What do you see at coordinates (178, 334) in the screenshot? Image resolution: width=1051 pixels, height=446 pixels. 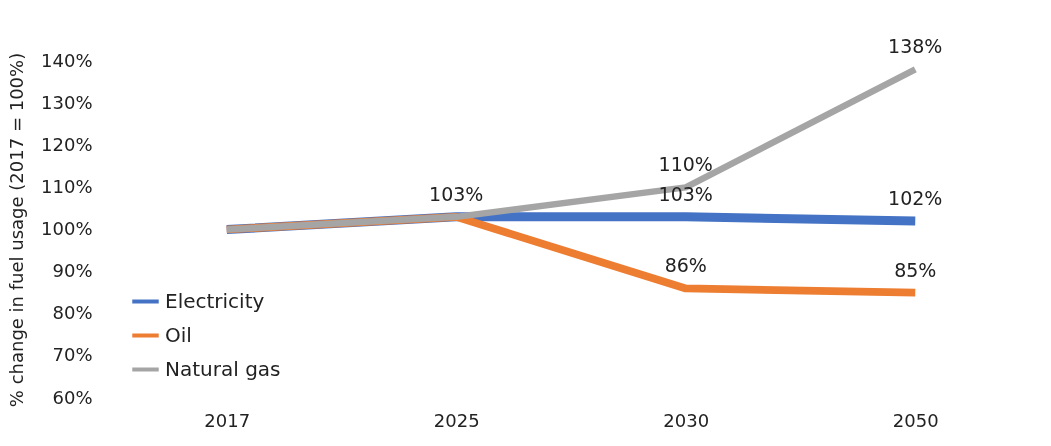 I see `legend-label: Oil` at bounding box center [178, 334].